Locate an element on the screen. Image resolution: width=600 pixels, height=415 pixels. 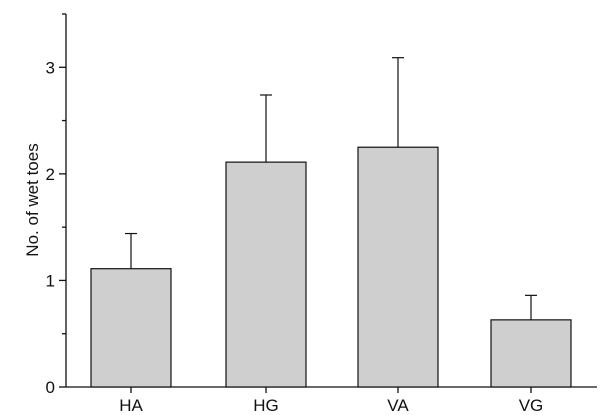
y-axis-title: No. of wet toes is located at coordinates (32, 199).